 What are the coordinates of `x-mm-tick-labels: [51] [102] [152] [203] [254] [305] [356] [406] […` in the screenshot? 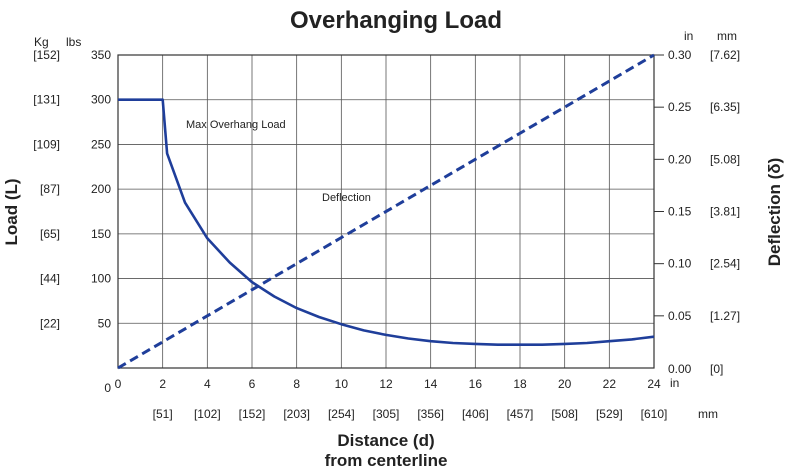 It's located at (410, 414).